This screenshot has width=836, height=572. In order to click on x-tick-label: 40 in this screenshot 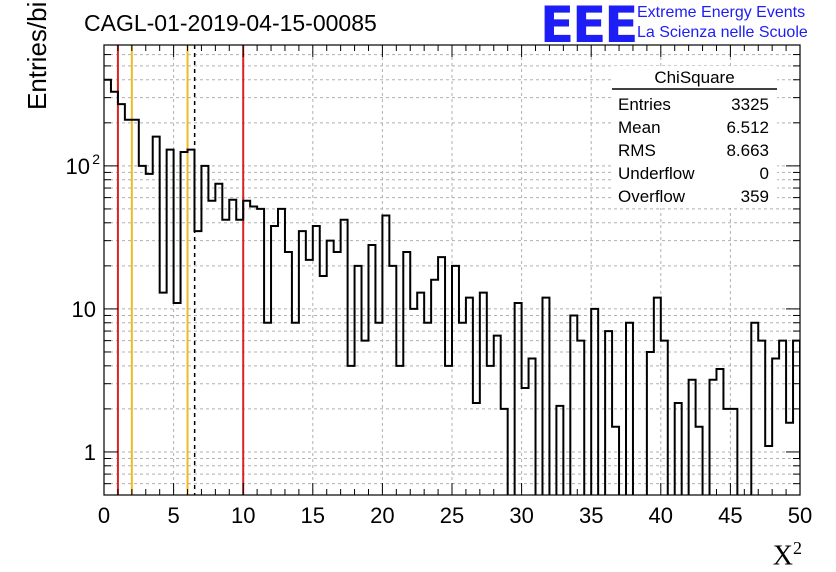, I will do `click(661, 515)`.